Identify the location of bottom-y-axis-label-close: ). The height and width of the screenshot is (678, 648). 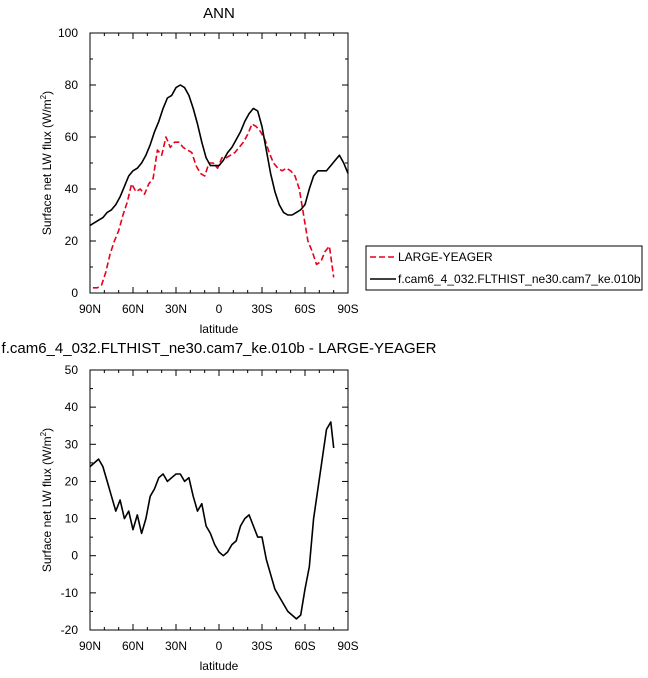
(47, 430).